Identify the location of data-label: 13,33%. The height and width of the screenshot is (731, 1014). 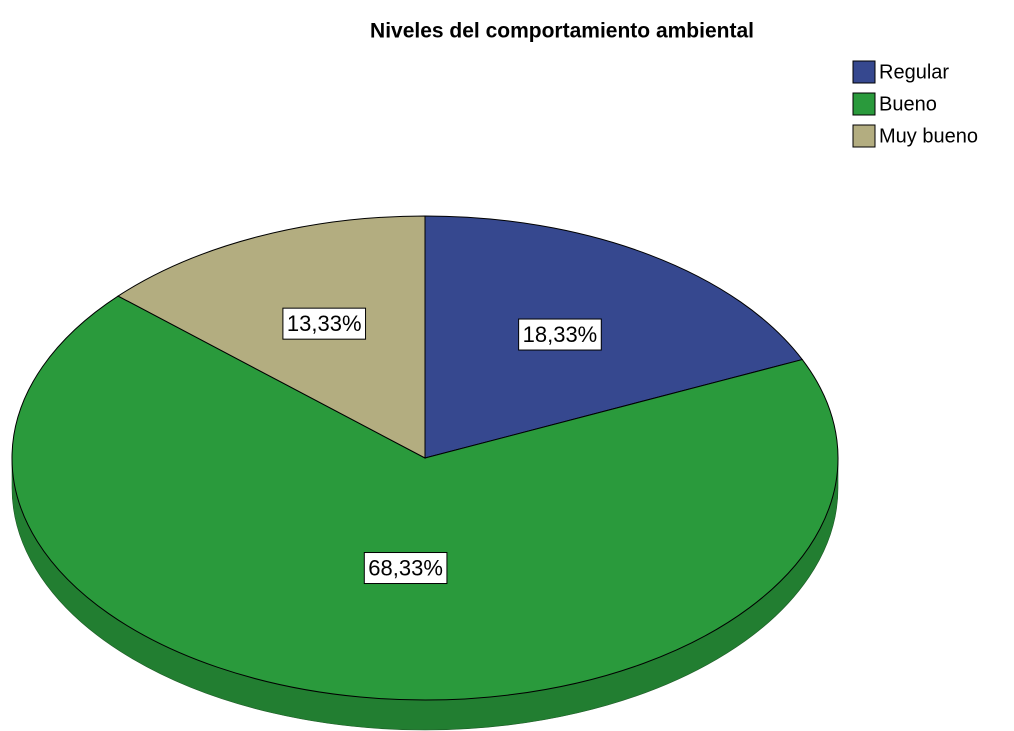
(324, 323).